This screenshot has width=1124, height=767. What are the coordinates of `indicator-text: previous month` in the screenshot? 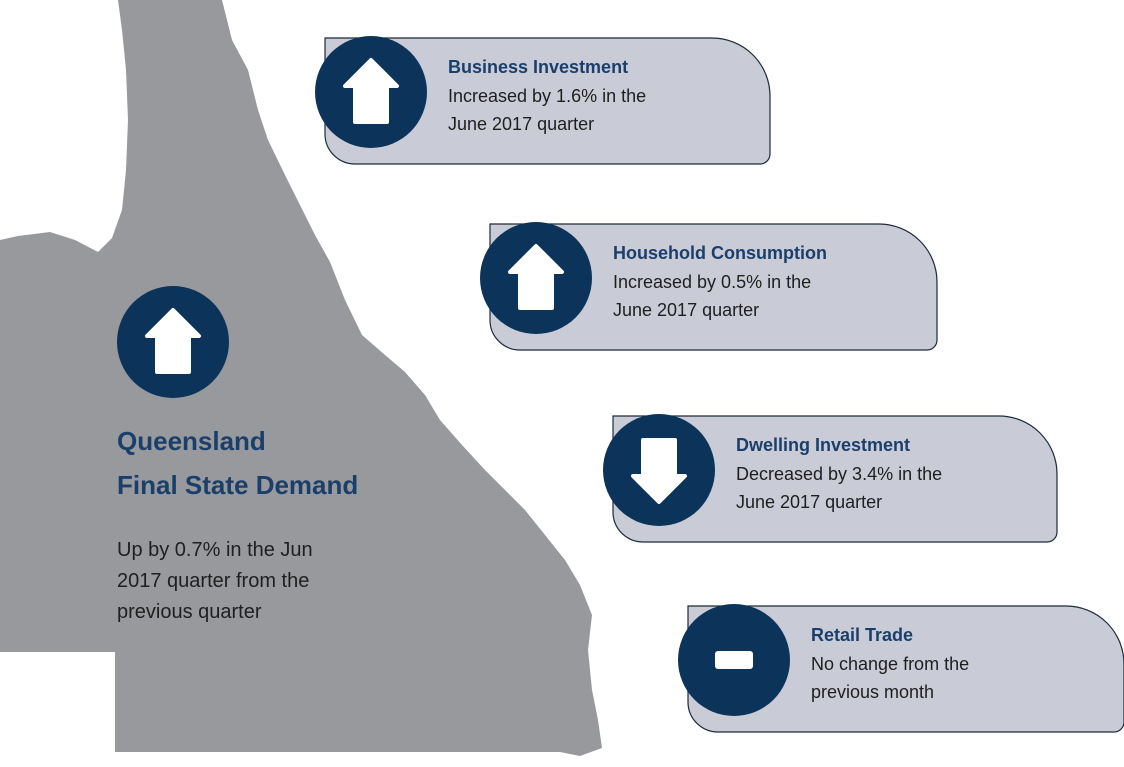 It's located at (873, 692).